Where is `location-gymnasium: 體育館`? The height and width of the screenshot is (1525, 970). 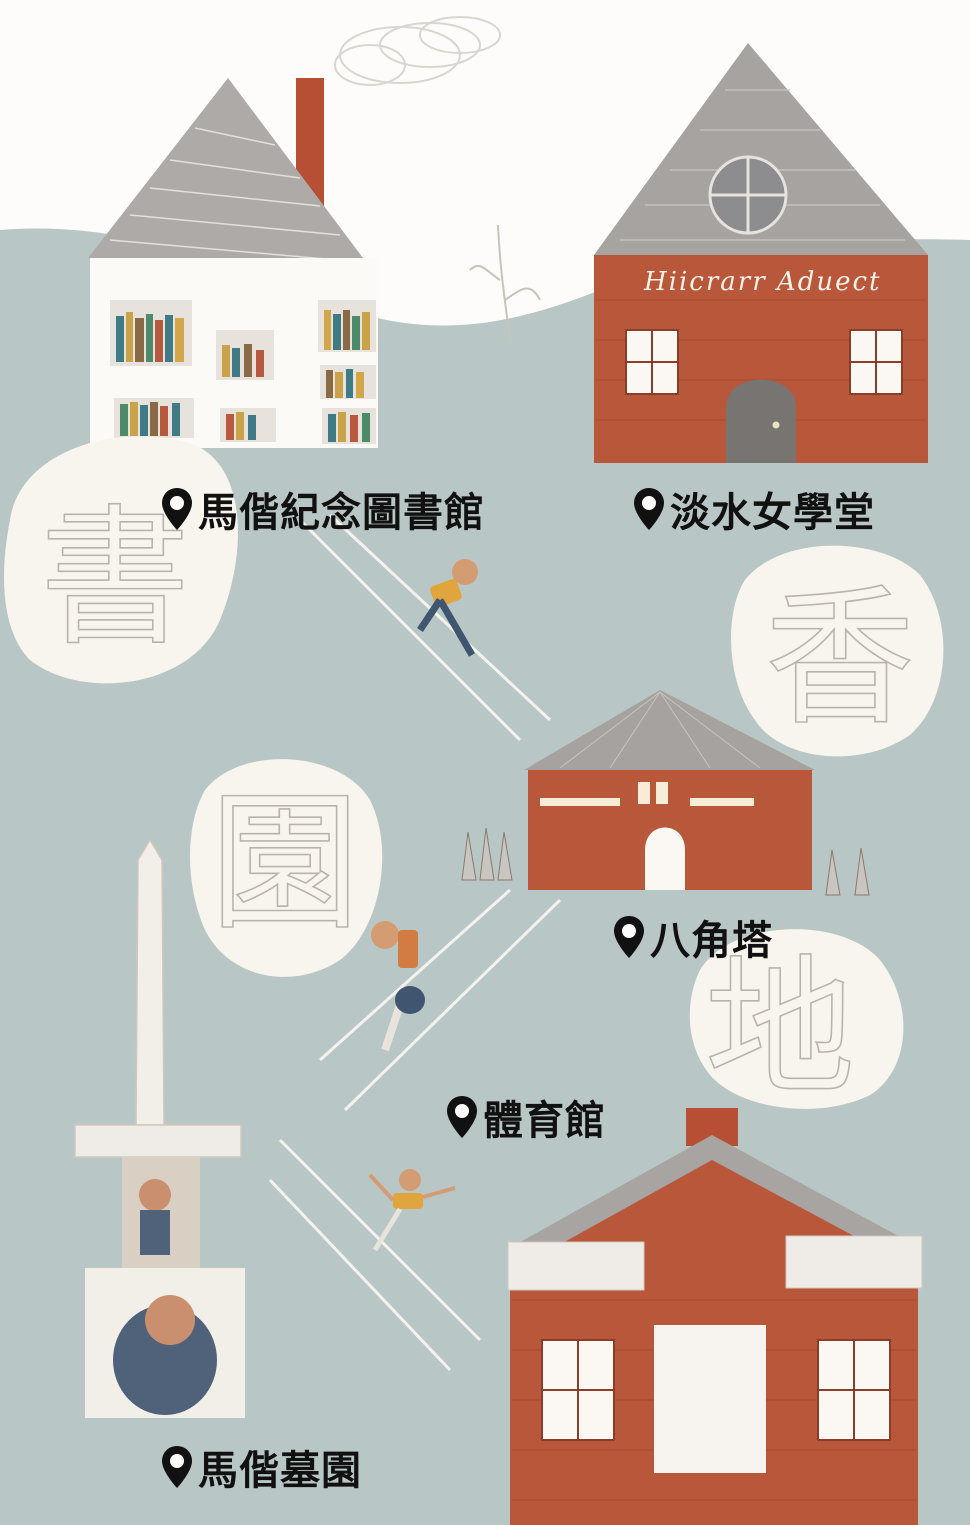 location-gymnasium: 體育館 is located at coordinates (525, 1117).